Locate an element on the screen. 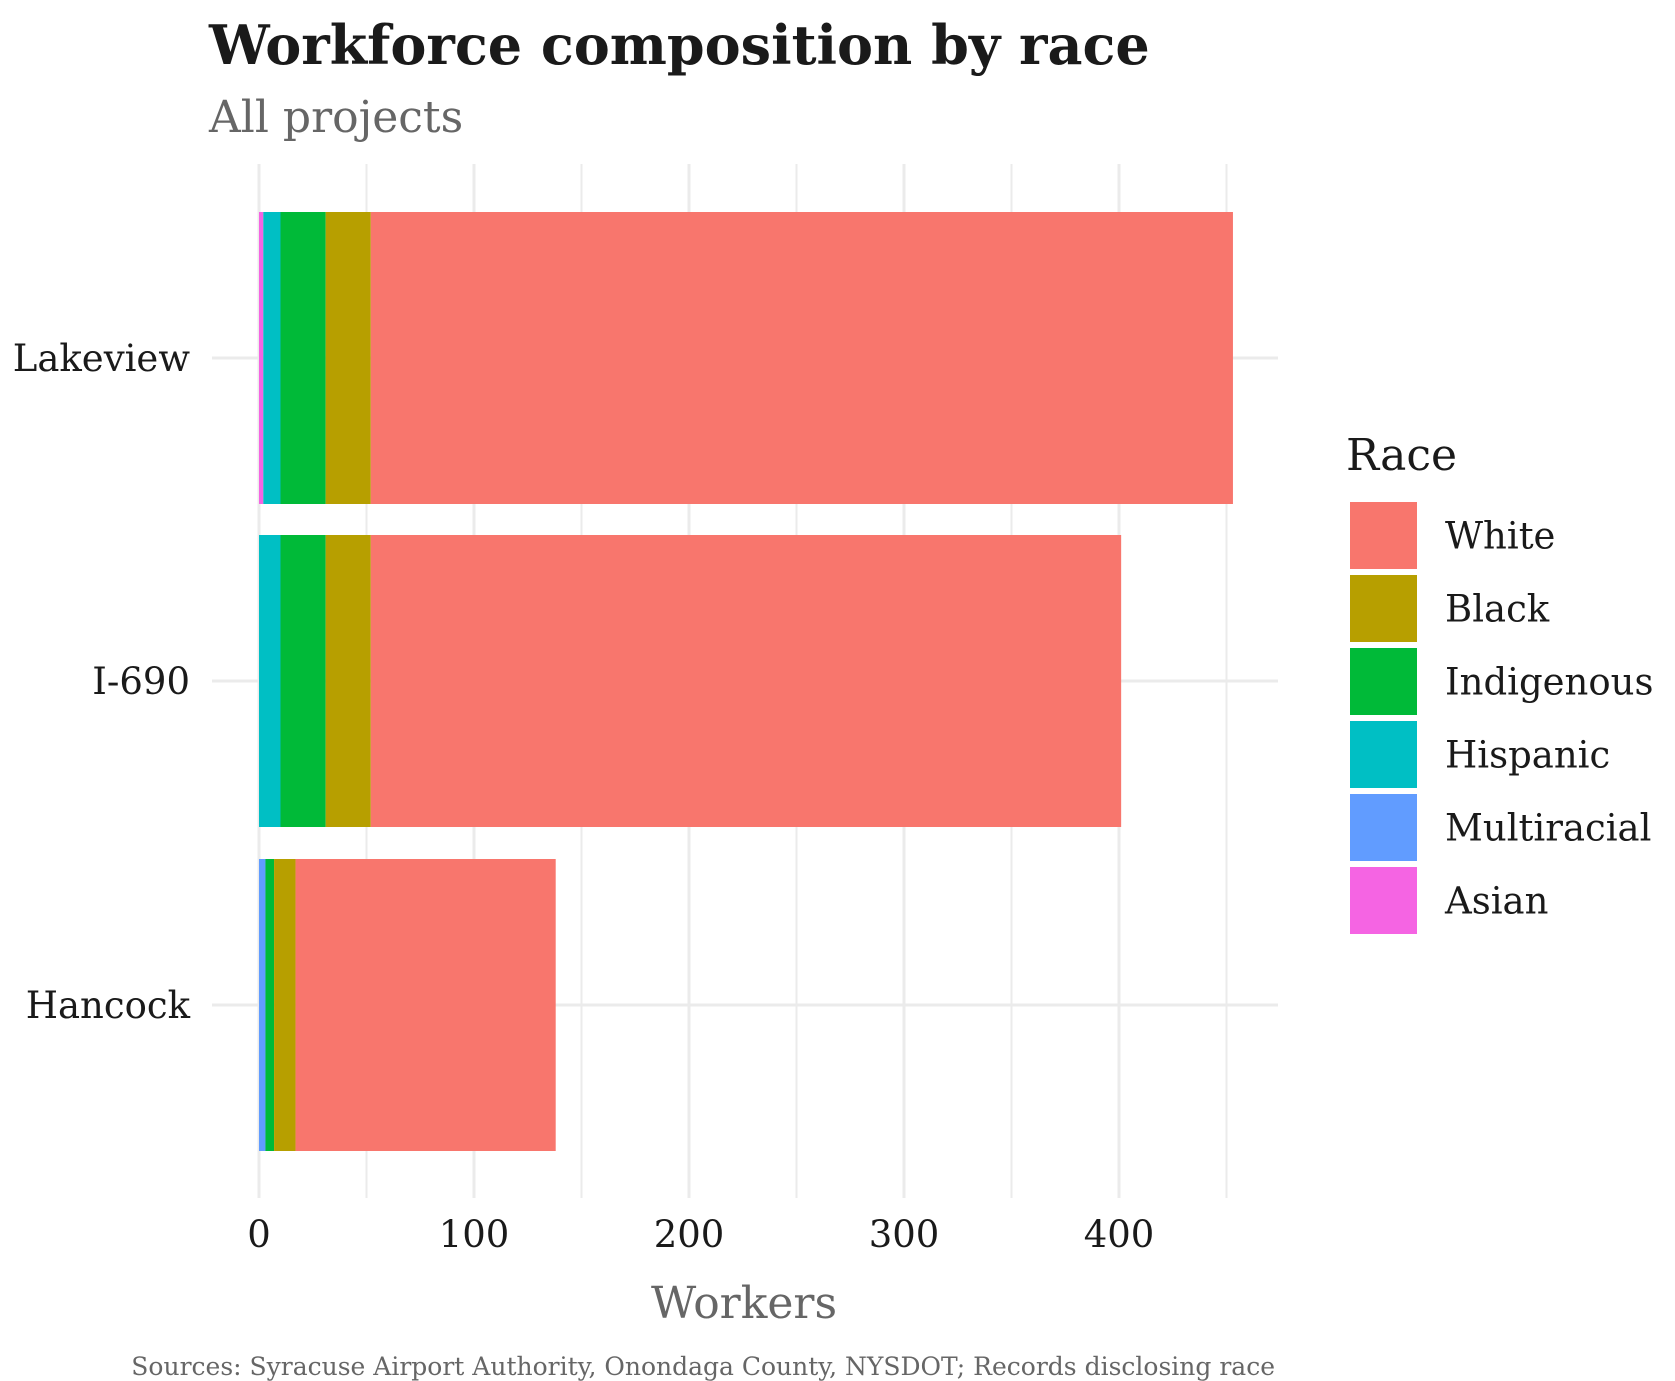  legend-label: Hispanic is located at coordinates (1527, 755).